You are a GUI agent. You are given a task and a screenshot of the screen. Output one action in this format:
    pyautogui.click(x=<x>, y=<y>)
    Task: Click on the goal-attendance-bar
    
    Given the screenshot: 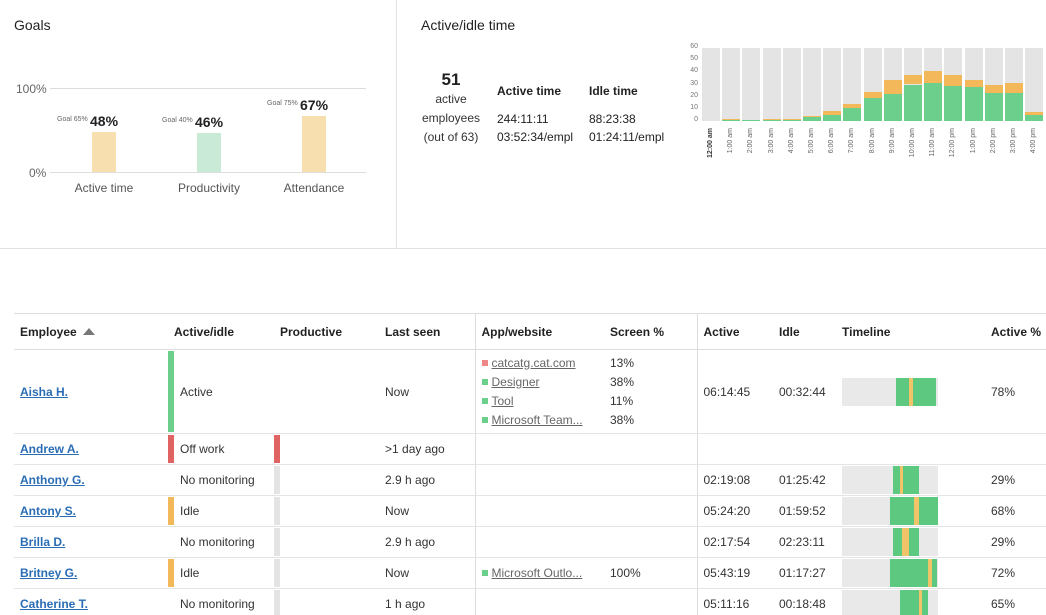 What is the action you would take?
    pyautogui.click(x=314, y=143)
    